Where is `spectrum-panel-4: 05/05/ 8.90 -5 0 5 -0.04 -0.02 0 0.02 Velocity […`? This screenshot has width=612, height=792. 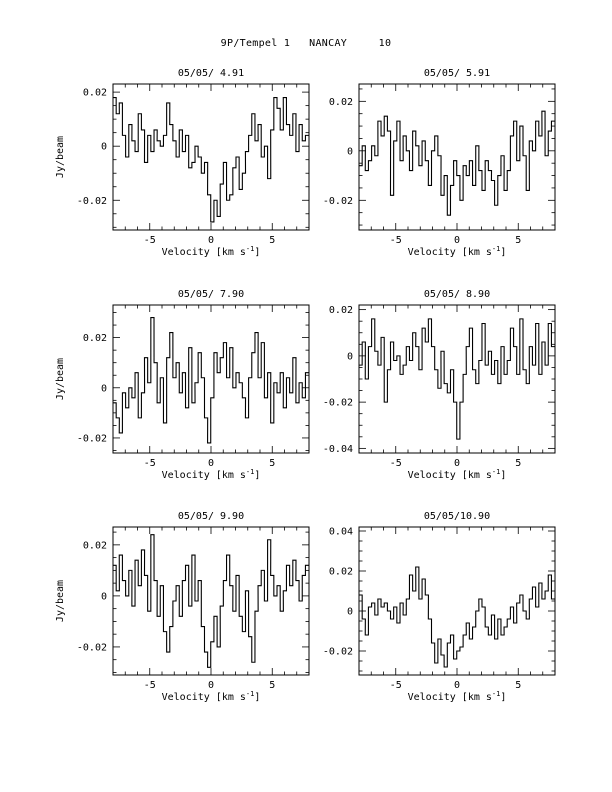 spectrum-panel-4: 05/05/ 8.90 -5 0 5 -0.04 -0.02 0 0.02 Velocity [… is located at coordinates (439, 385).